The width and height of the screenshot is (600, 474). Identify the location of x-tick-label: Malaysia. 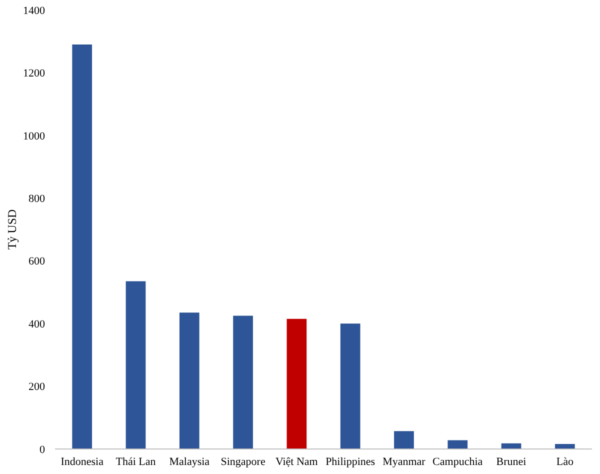
(189, 462).